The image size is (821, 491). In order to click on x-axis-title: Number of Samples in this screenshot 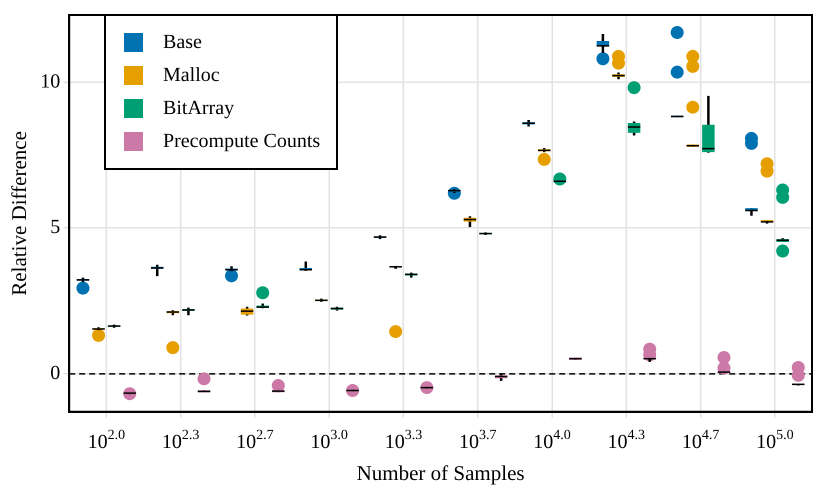, I will do `click(440, 472)`.